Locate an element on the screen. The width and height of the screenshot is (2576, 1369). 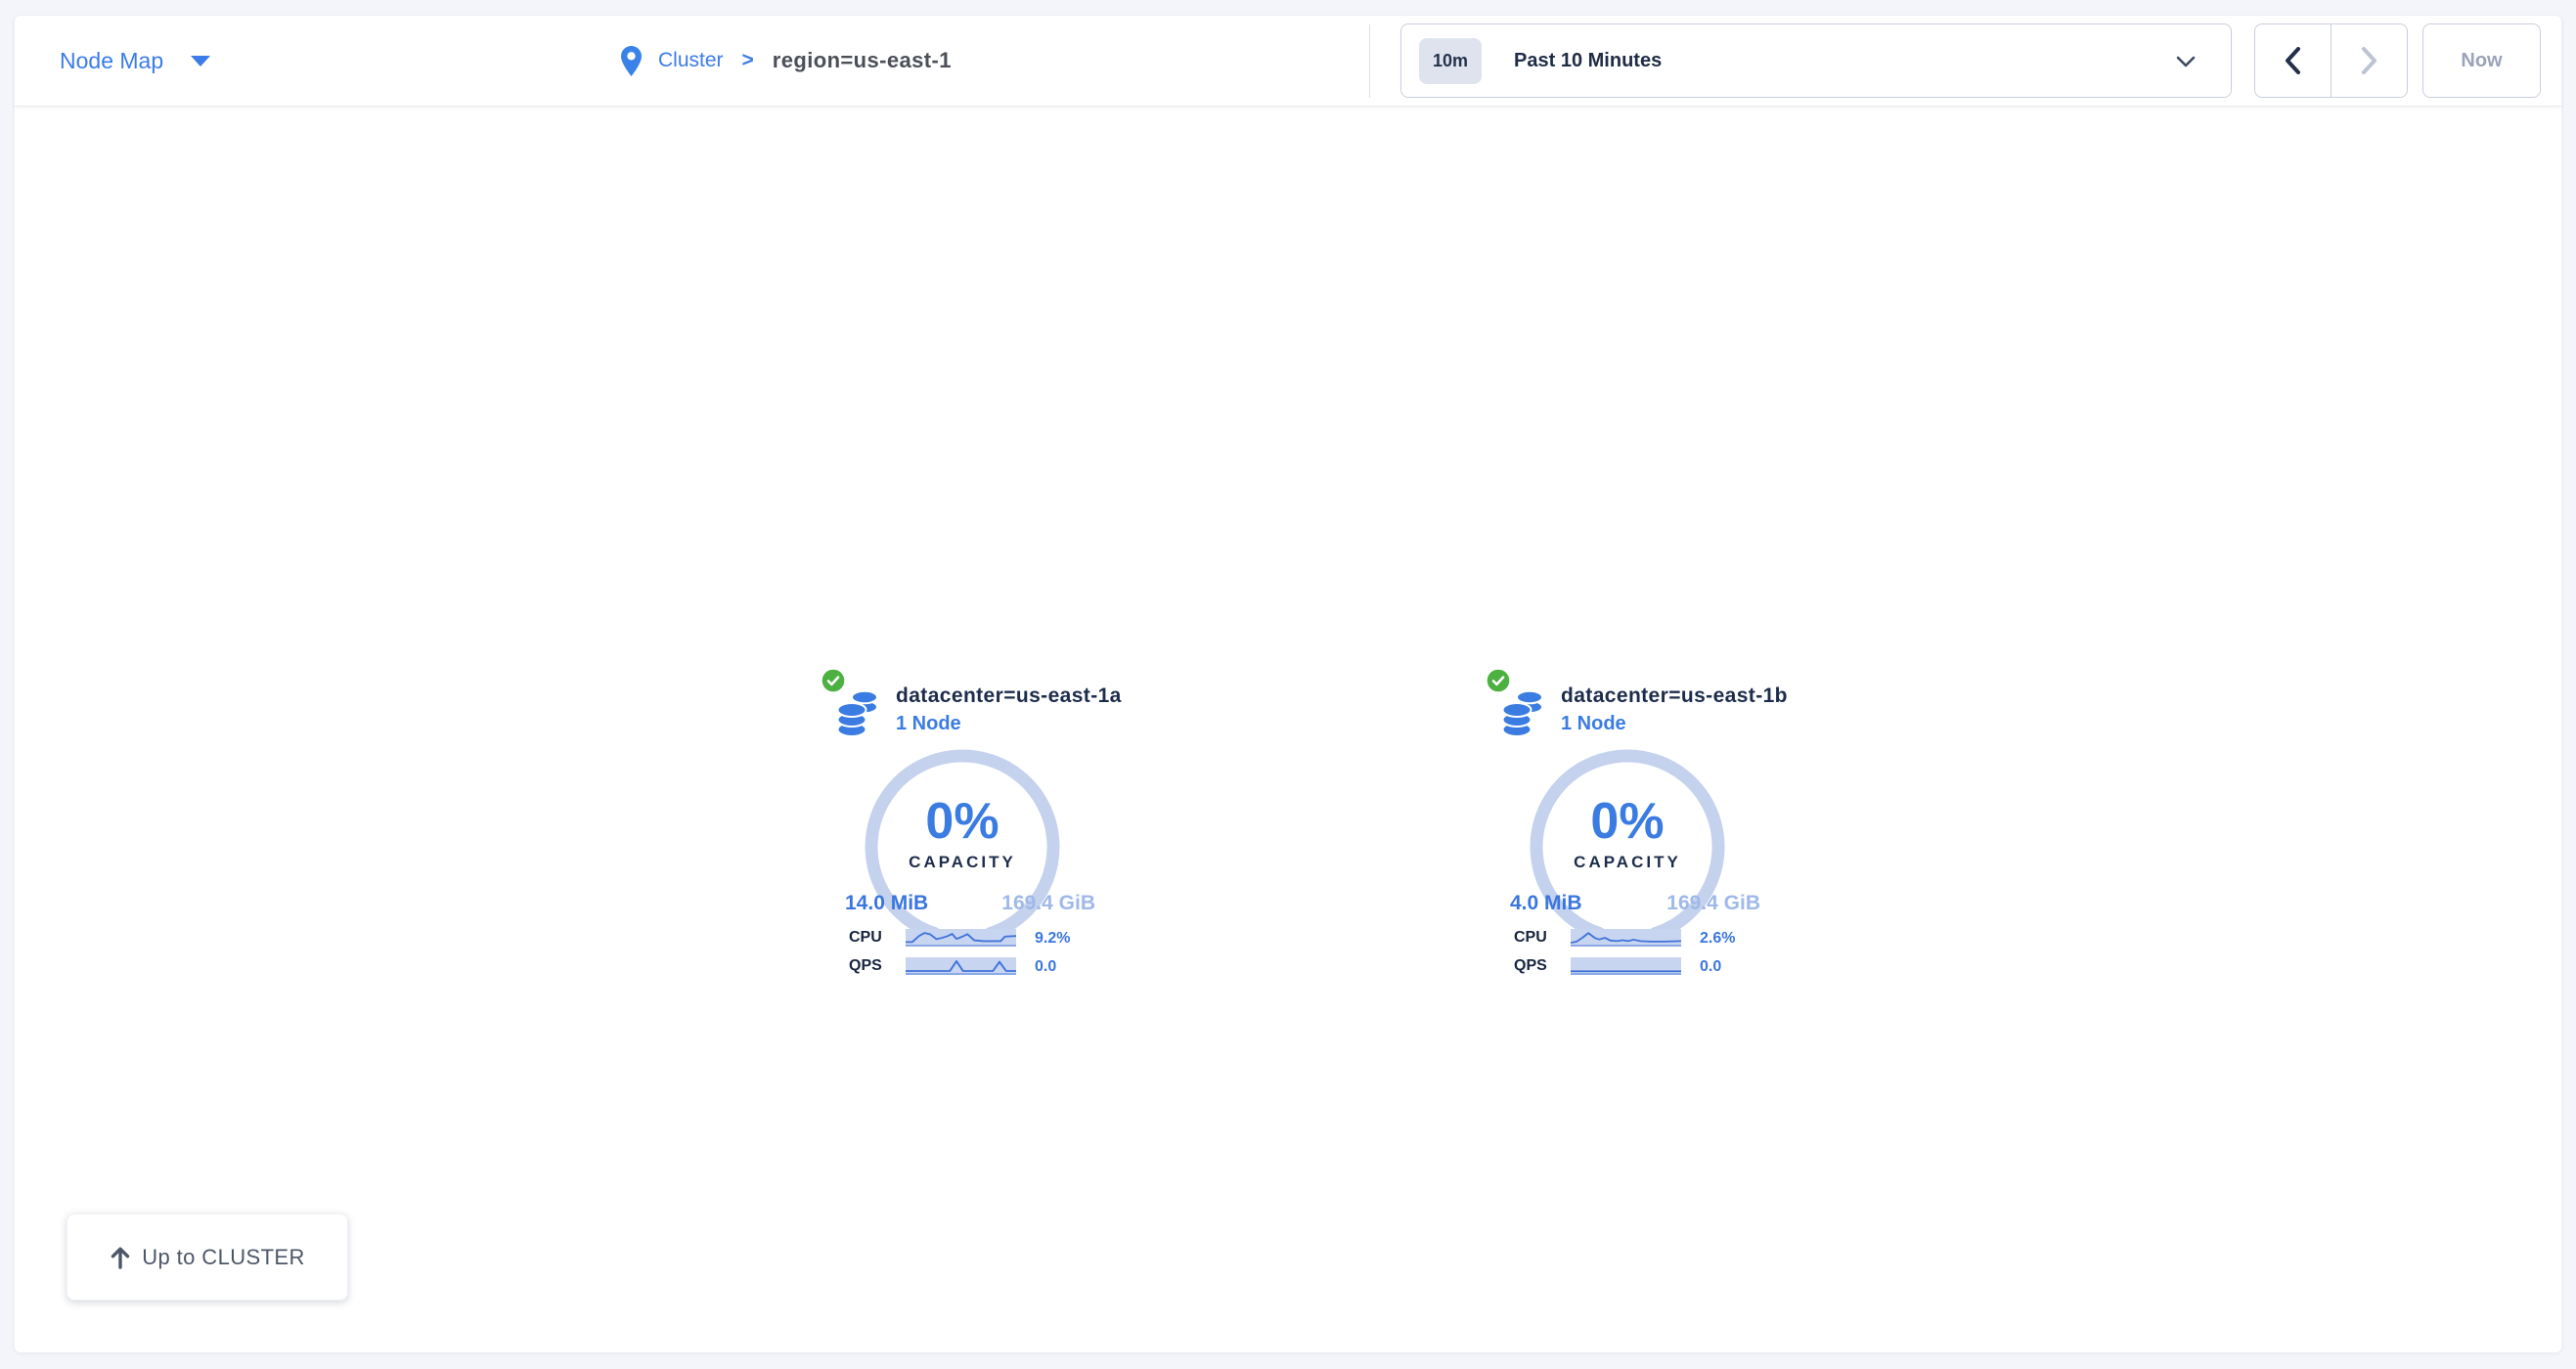
arrow-up-icon is located at coordinates (121, 1258).